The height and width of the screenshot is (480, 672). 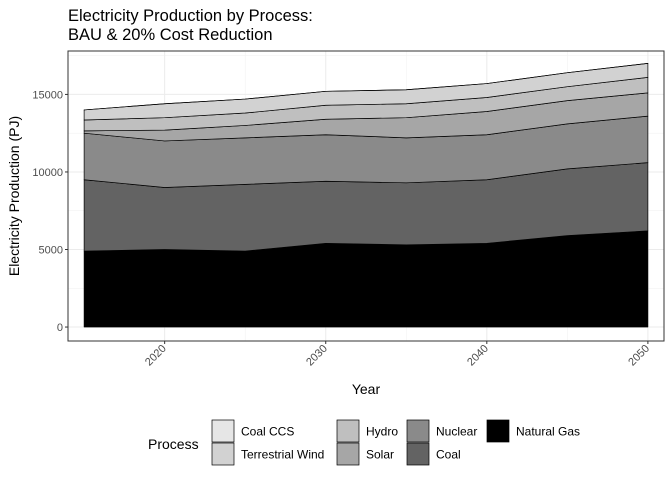 What do you see at coordinates (448, 455) in the screenshot?
I see `legend-label: Coal` at bounding box center [448, 455].